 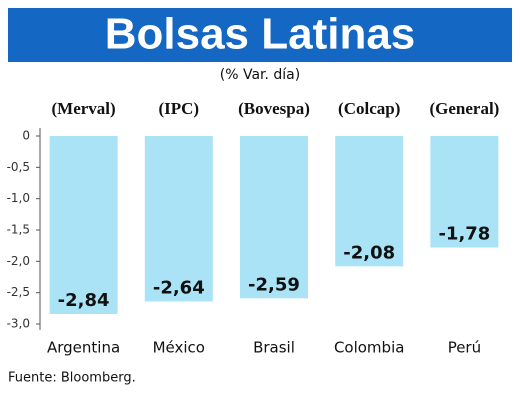 I want to click on index-label: (Merval), so click(x=84, y=108).